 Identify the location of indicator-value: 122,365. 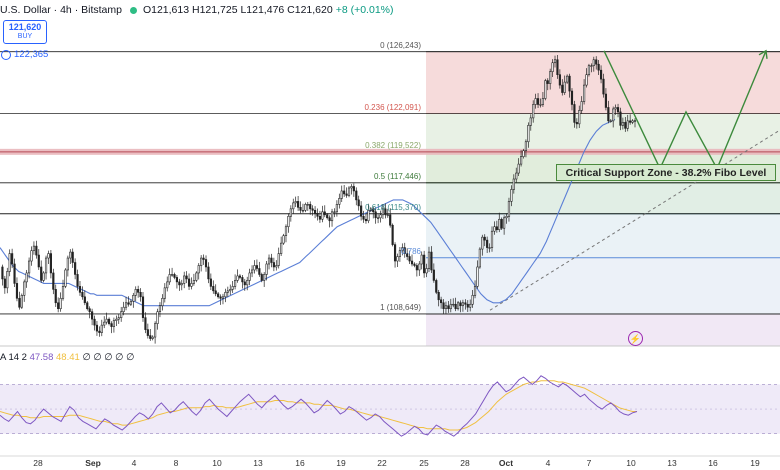
(31, 54).